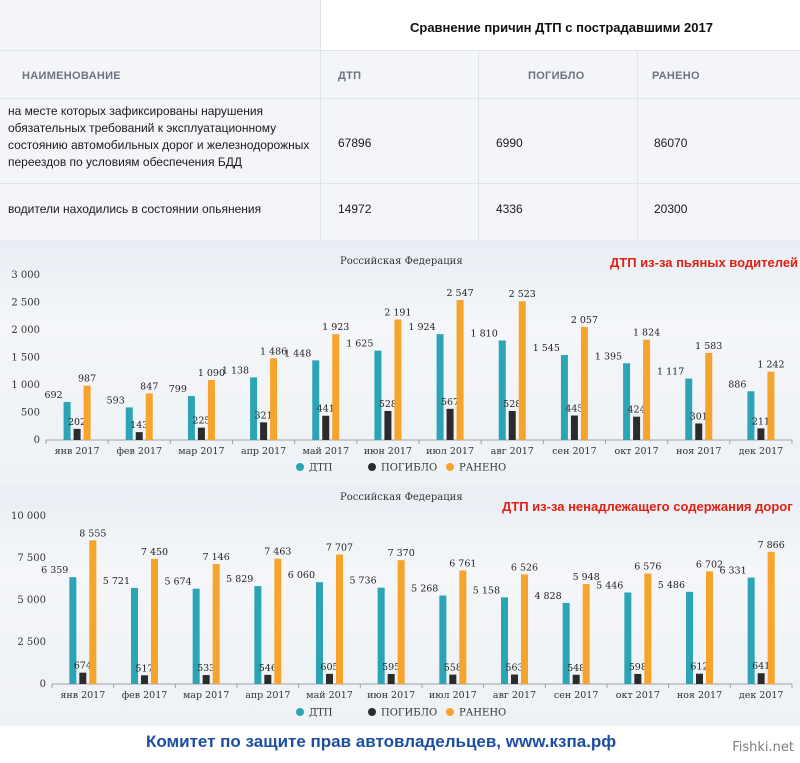 The width and height of the screenshot is (800, 763). What do you see at coordinates (424, 588) in the screenshot?
I see `data-label: 5 268` at bounding box center [424, 588].